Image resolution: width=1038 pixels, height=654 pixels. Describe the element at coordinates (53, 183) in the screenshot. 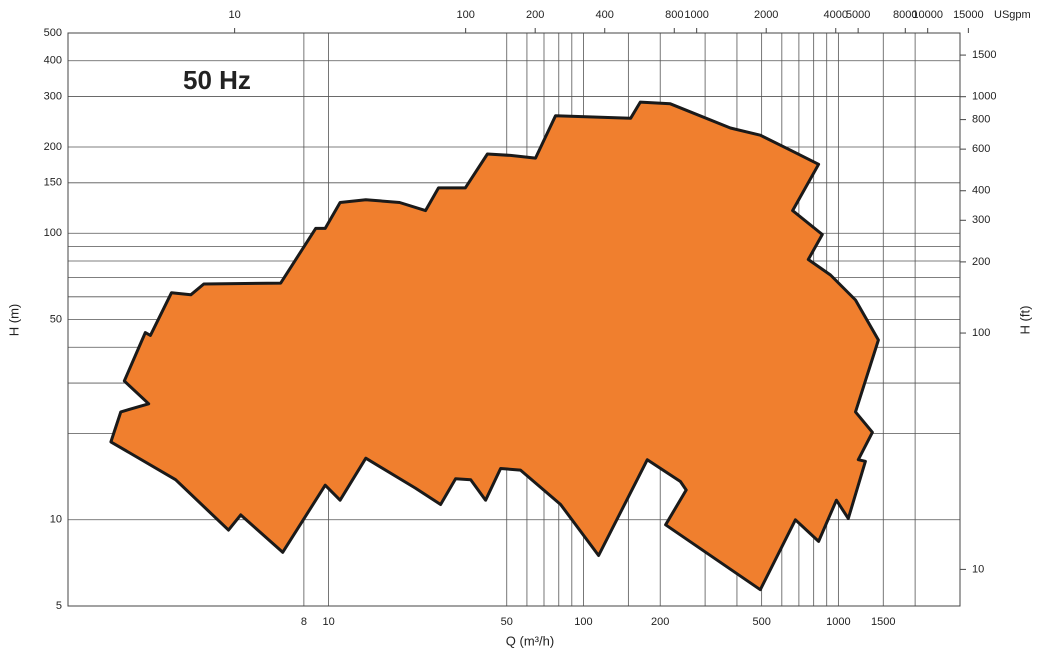

I see `y-tick-label: 150` at that location.